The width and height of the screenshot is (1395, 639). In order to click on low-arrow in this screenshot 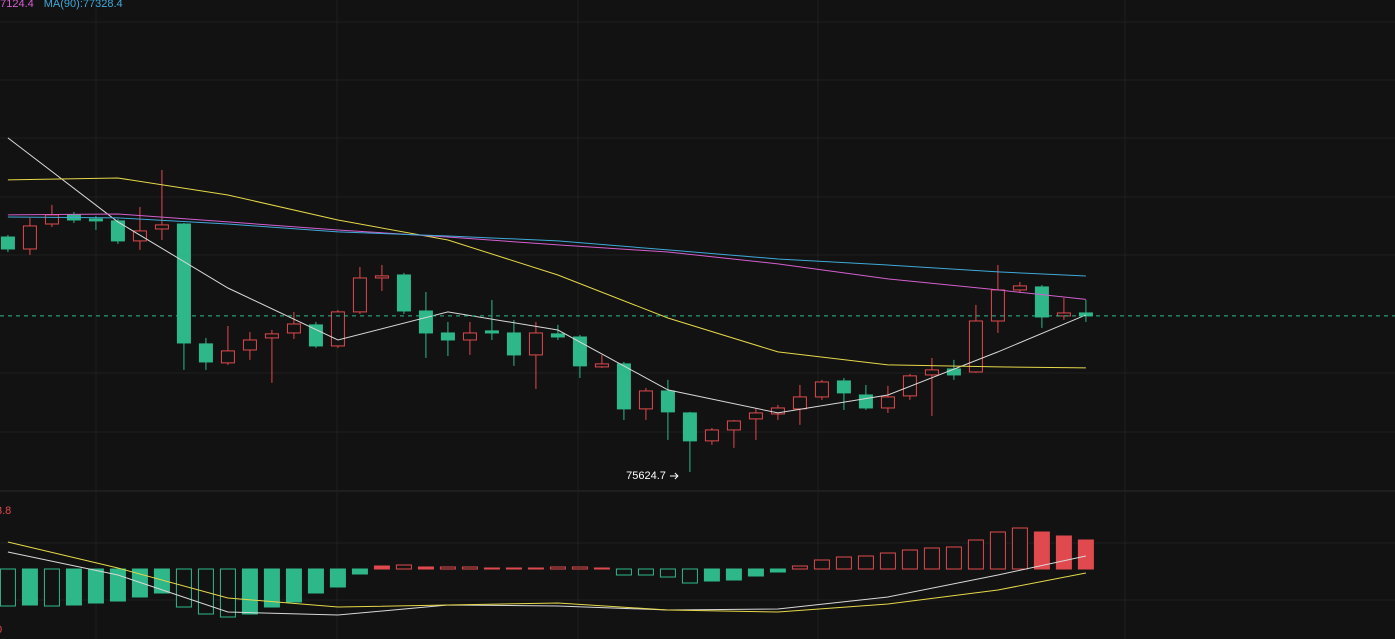, I will do `click(674, 476)`.